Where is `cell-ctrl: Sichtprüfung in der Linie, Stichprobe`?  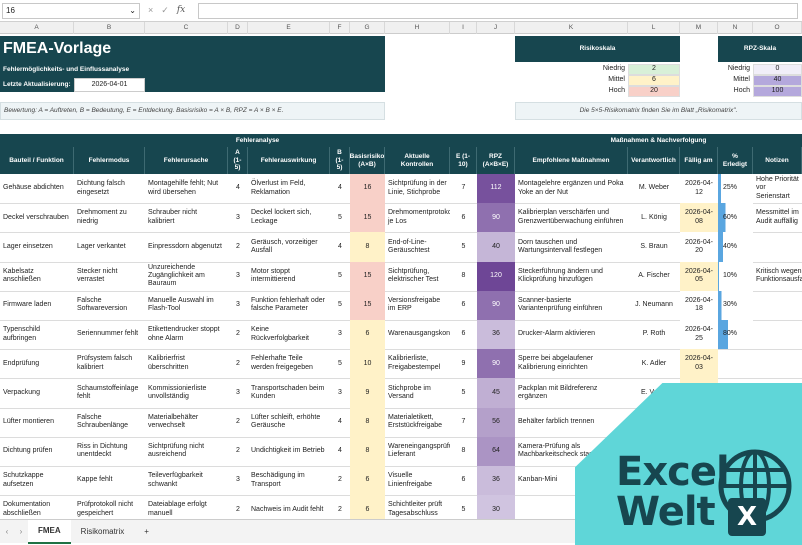 cell-ctrl: Sichtprüfung in der Linie, Stichprobe is located at coordinates (417, 188).